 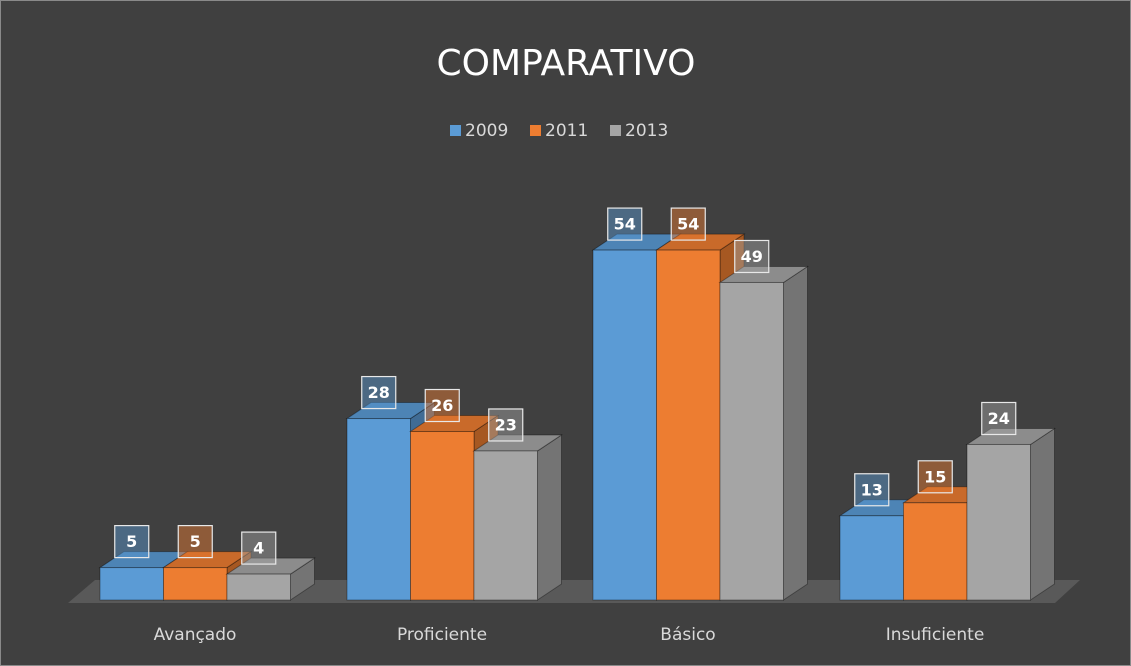 I want to click on floor, so click(x=574, y=591).